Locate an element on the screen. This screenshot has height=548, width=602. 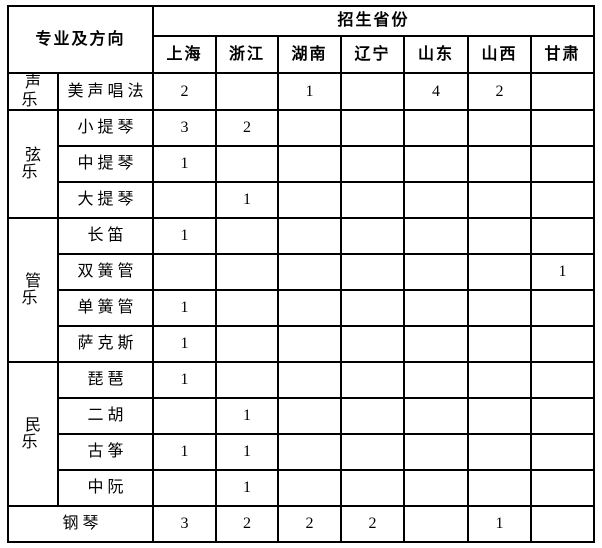
specialty-cell: 单簧管 is located at coordinates (105, 308).